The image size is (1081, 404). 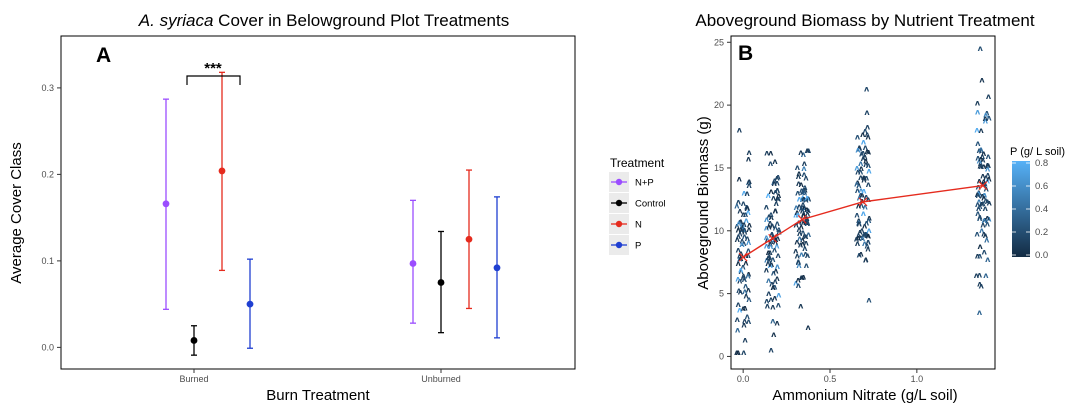 What do you see at coordinates (719, 105) in the screenshot?
I see `panel-b-y-tick-label: 20` at bounding box center [719, 105].